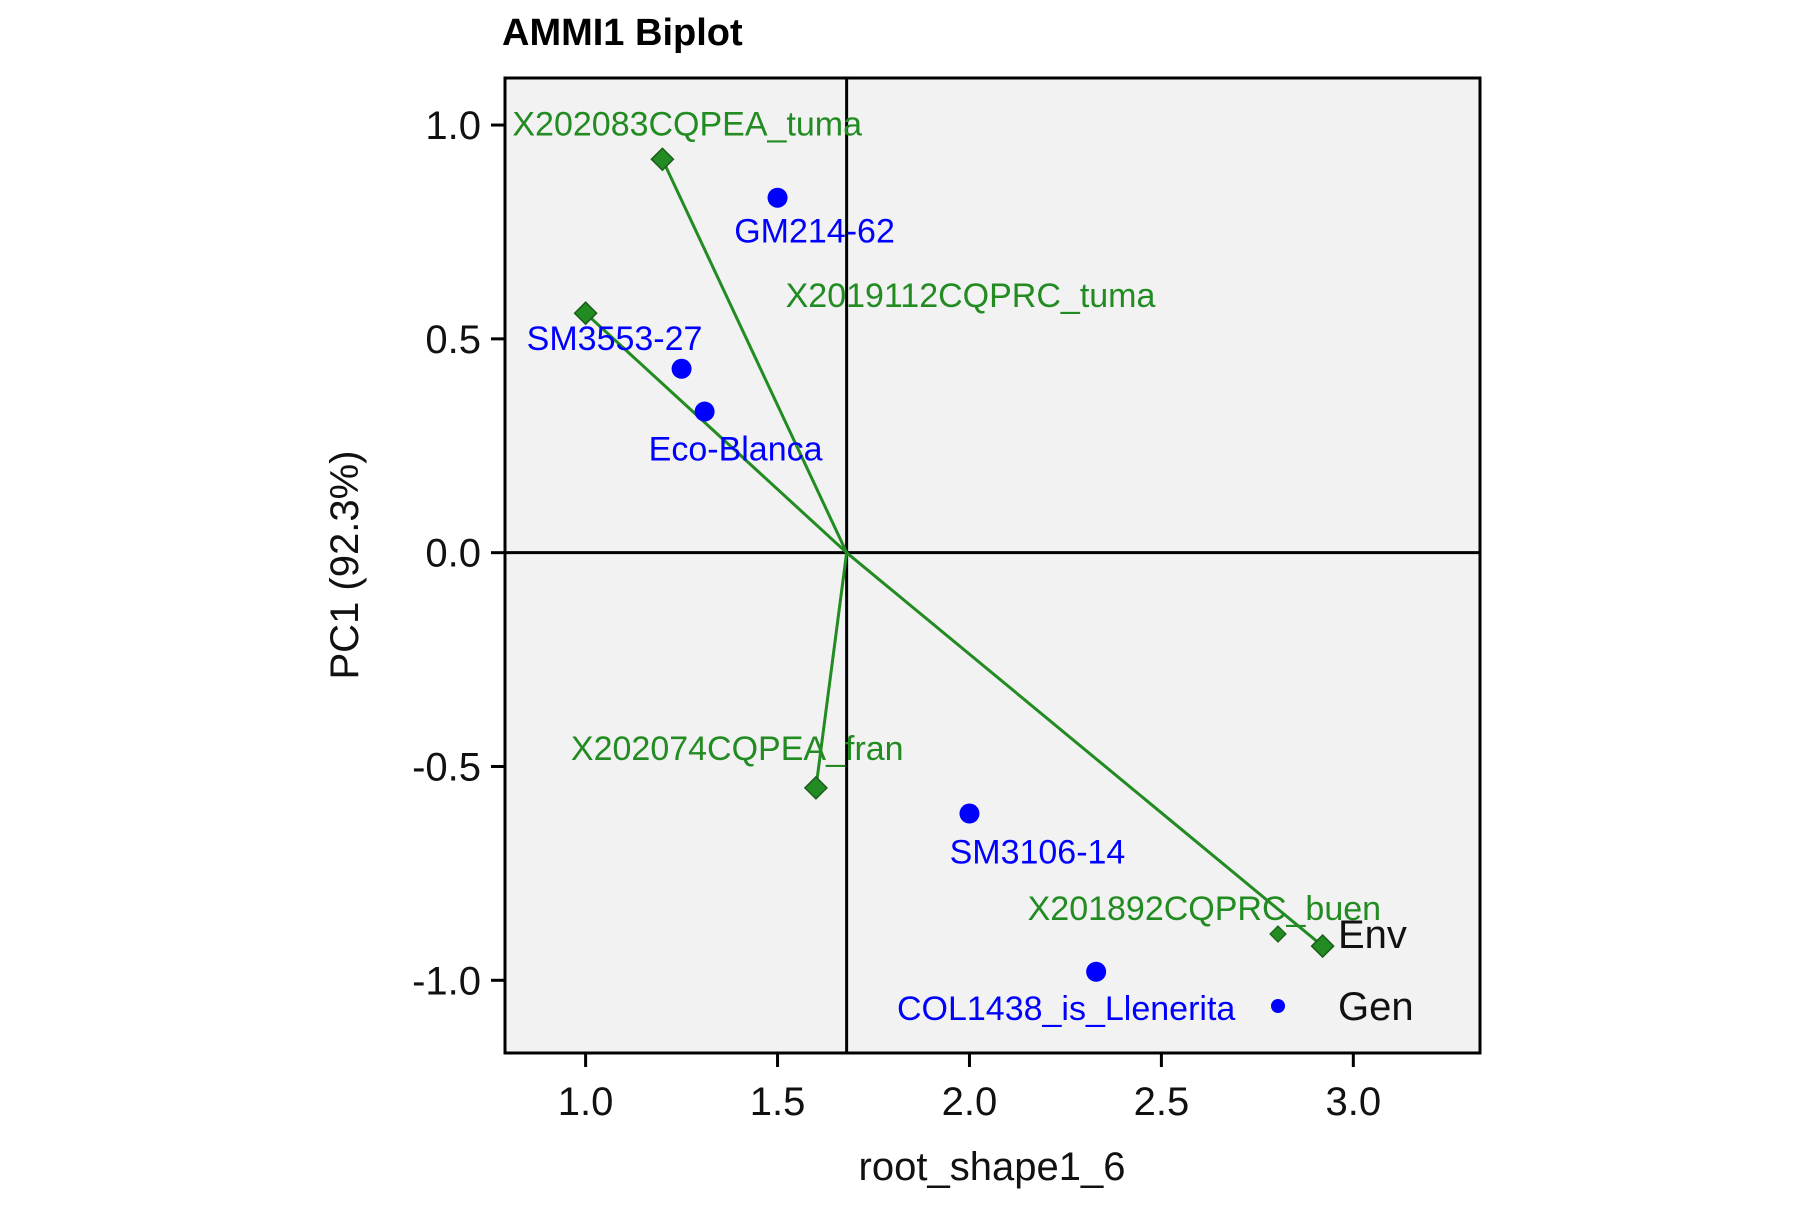 The height and width of the screenshot is (1205, 1800). What do you see at coordinates (970, 1102) in the screenshot?
I see `x-tick-label: 2.0` at bounding box center [970, 1102].